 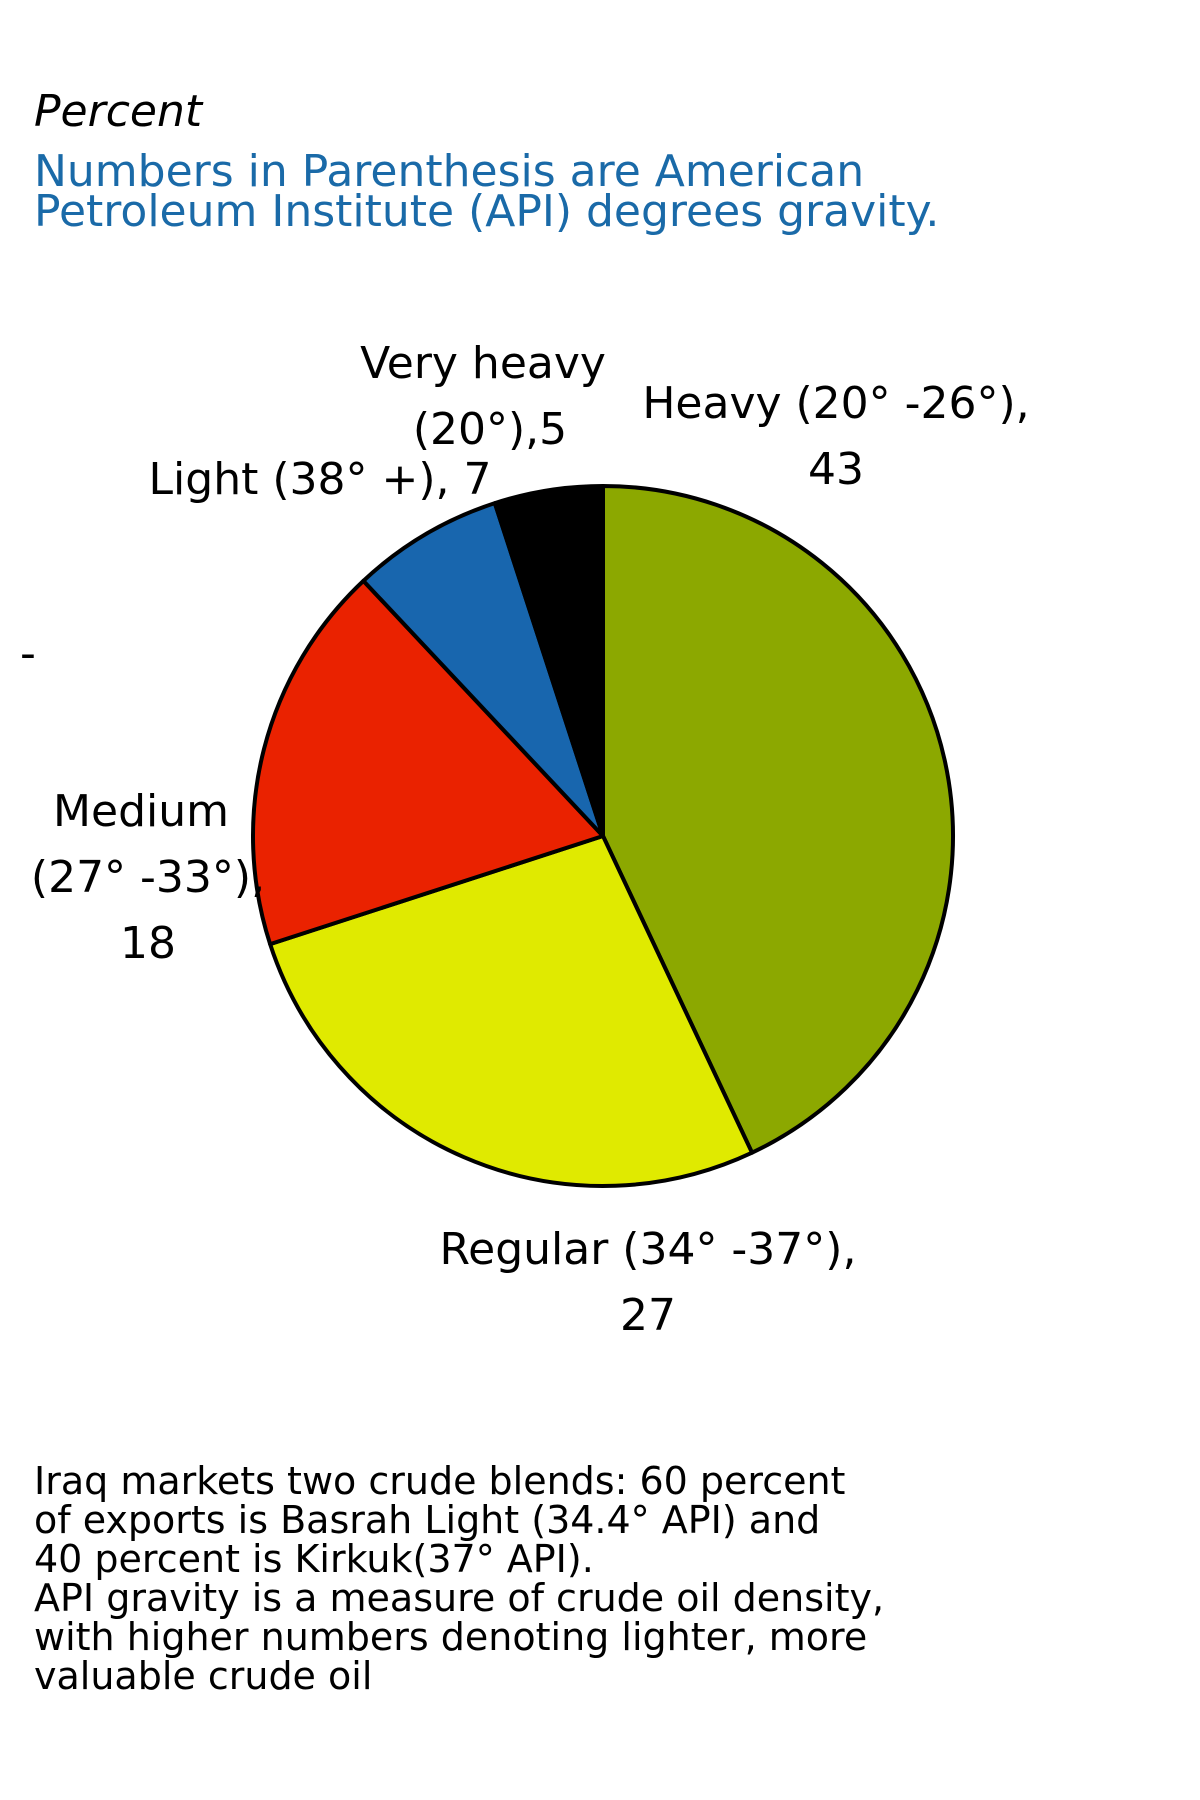 What do you see at coordinates (148, 877) in the screenshot?
I see `slice-label-medium-line2: (27° -33°),` at bounding box center [148, 877].